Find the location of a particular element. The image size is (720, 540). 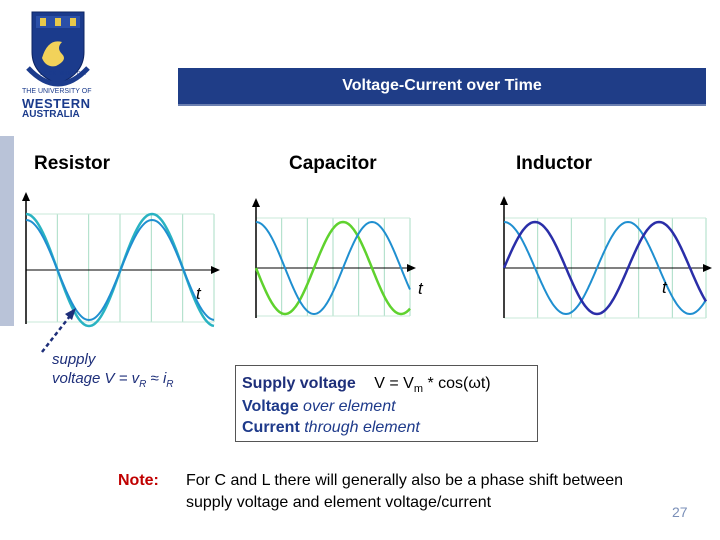

legend-voltage-rest: over element is located at coordinates (347, 406).